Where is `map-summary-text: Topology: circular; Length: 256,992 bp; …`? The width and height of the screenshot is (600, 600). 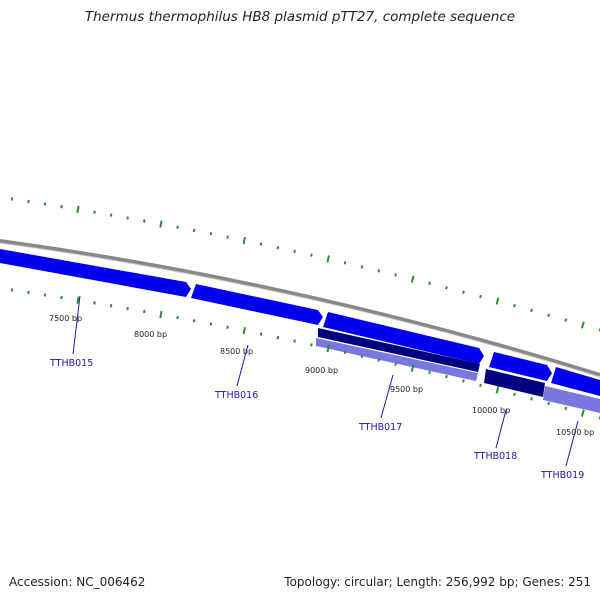
map-summary-text: Topology: circular; Length: 256,992 bp; … is located at coordinates (437, 582).